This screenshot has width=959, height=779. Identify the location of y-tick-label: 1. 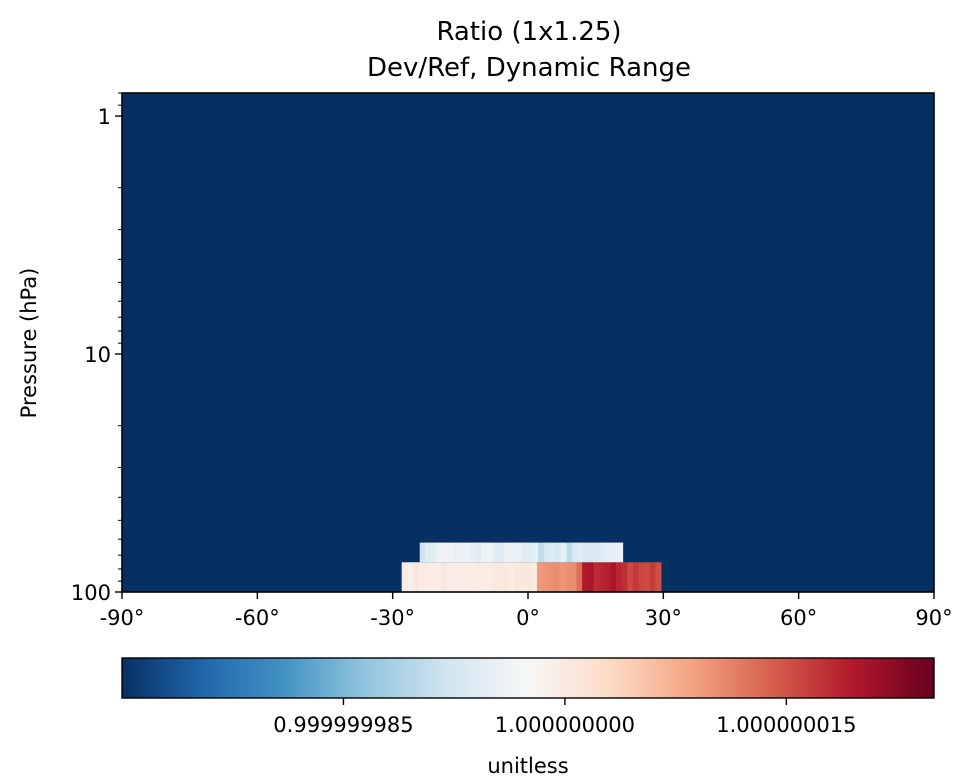
(104, 117).